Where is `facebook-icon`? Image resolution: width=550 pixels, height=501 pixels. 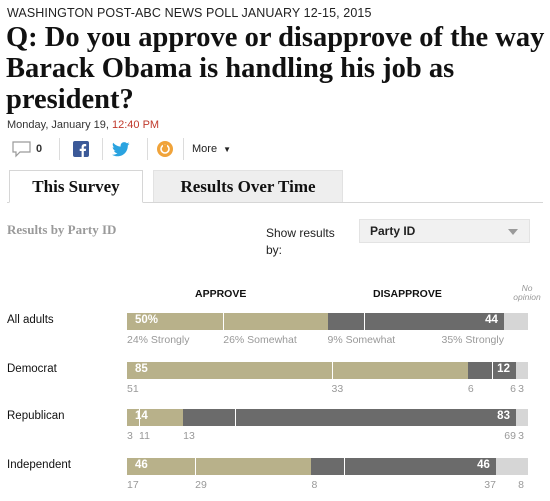
facebook-icon is located at coordinates (81, 149).